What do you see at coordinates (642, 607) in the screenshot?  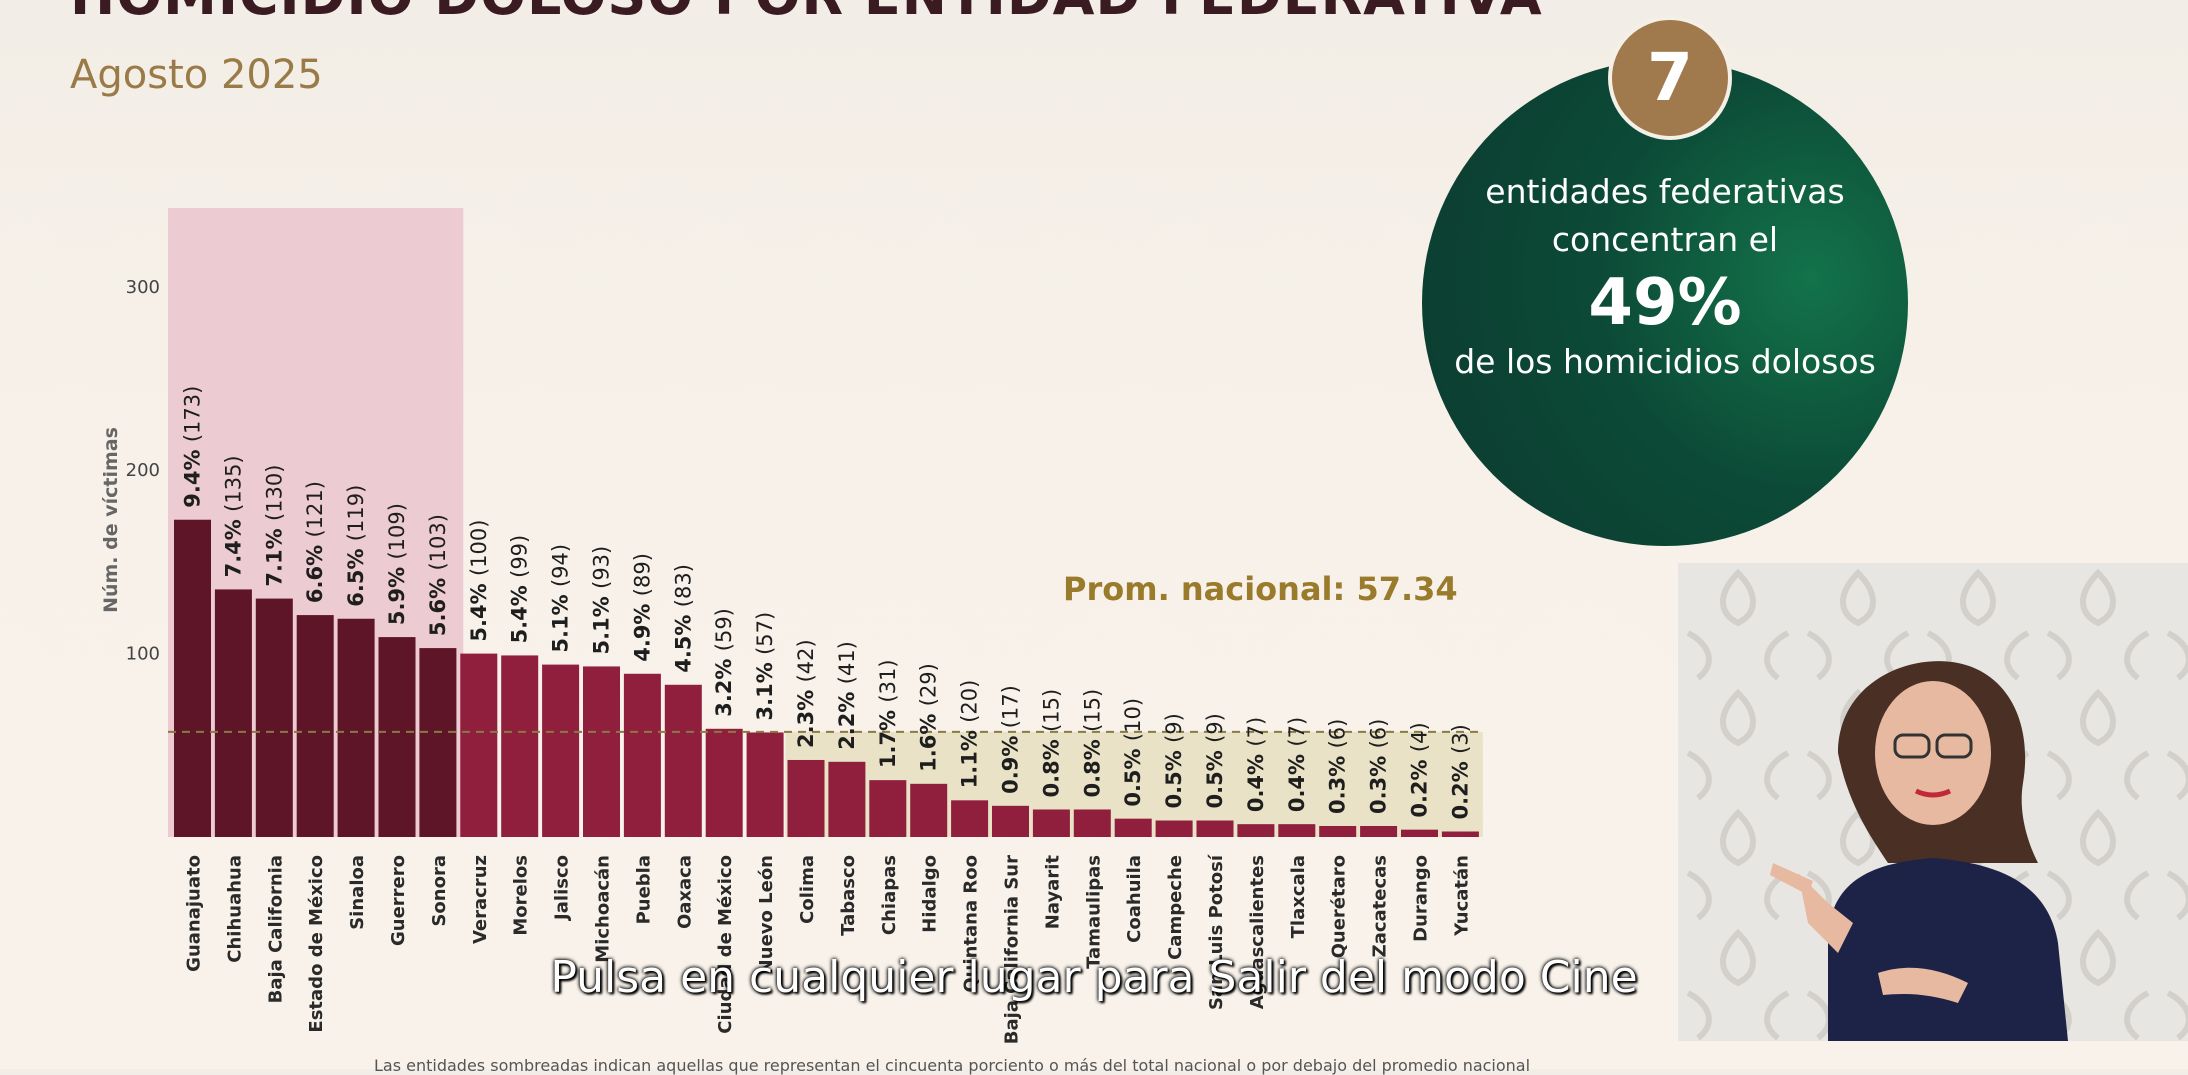 I see `bar-value-label: 4.9% (89)` at bounding box center [642, 607].